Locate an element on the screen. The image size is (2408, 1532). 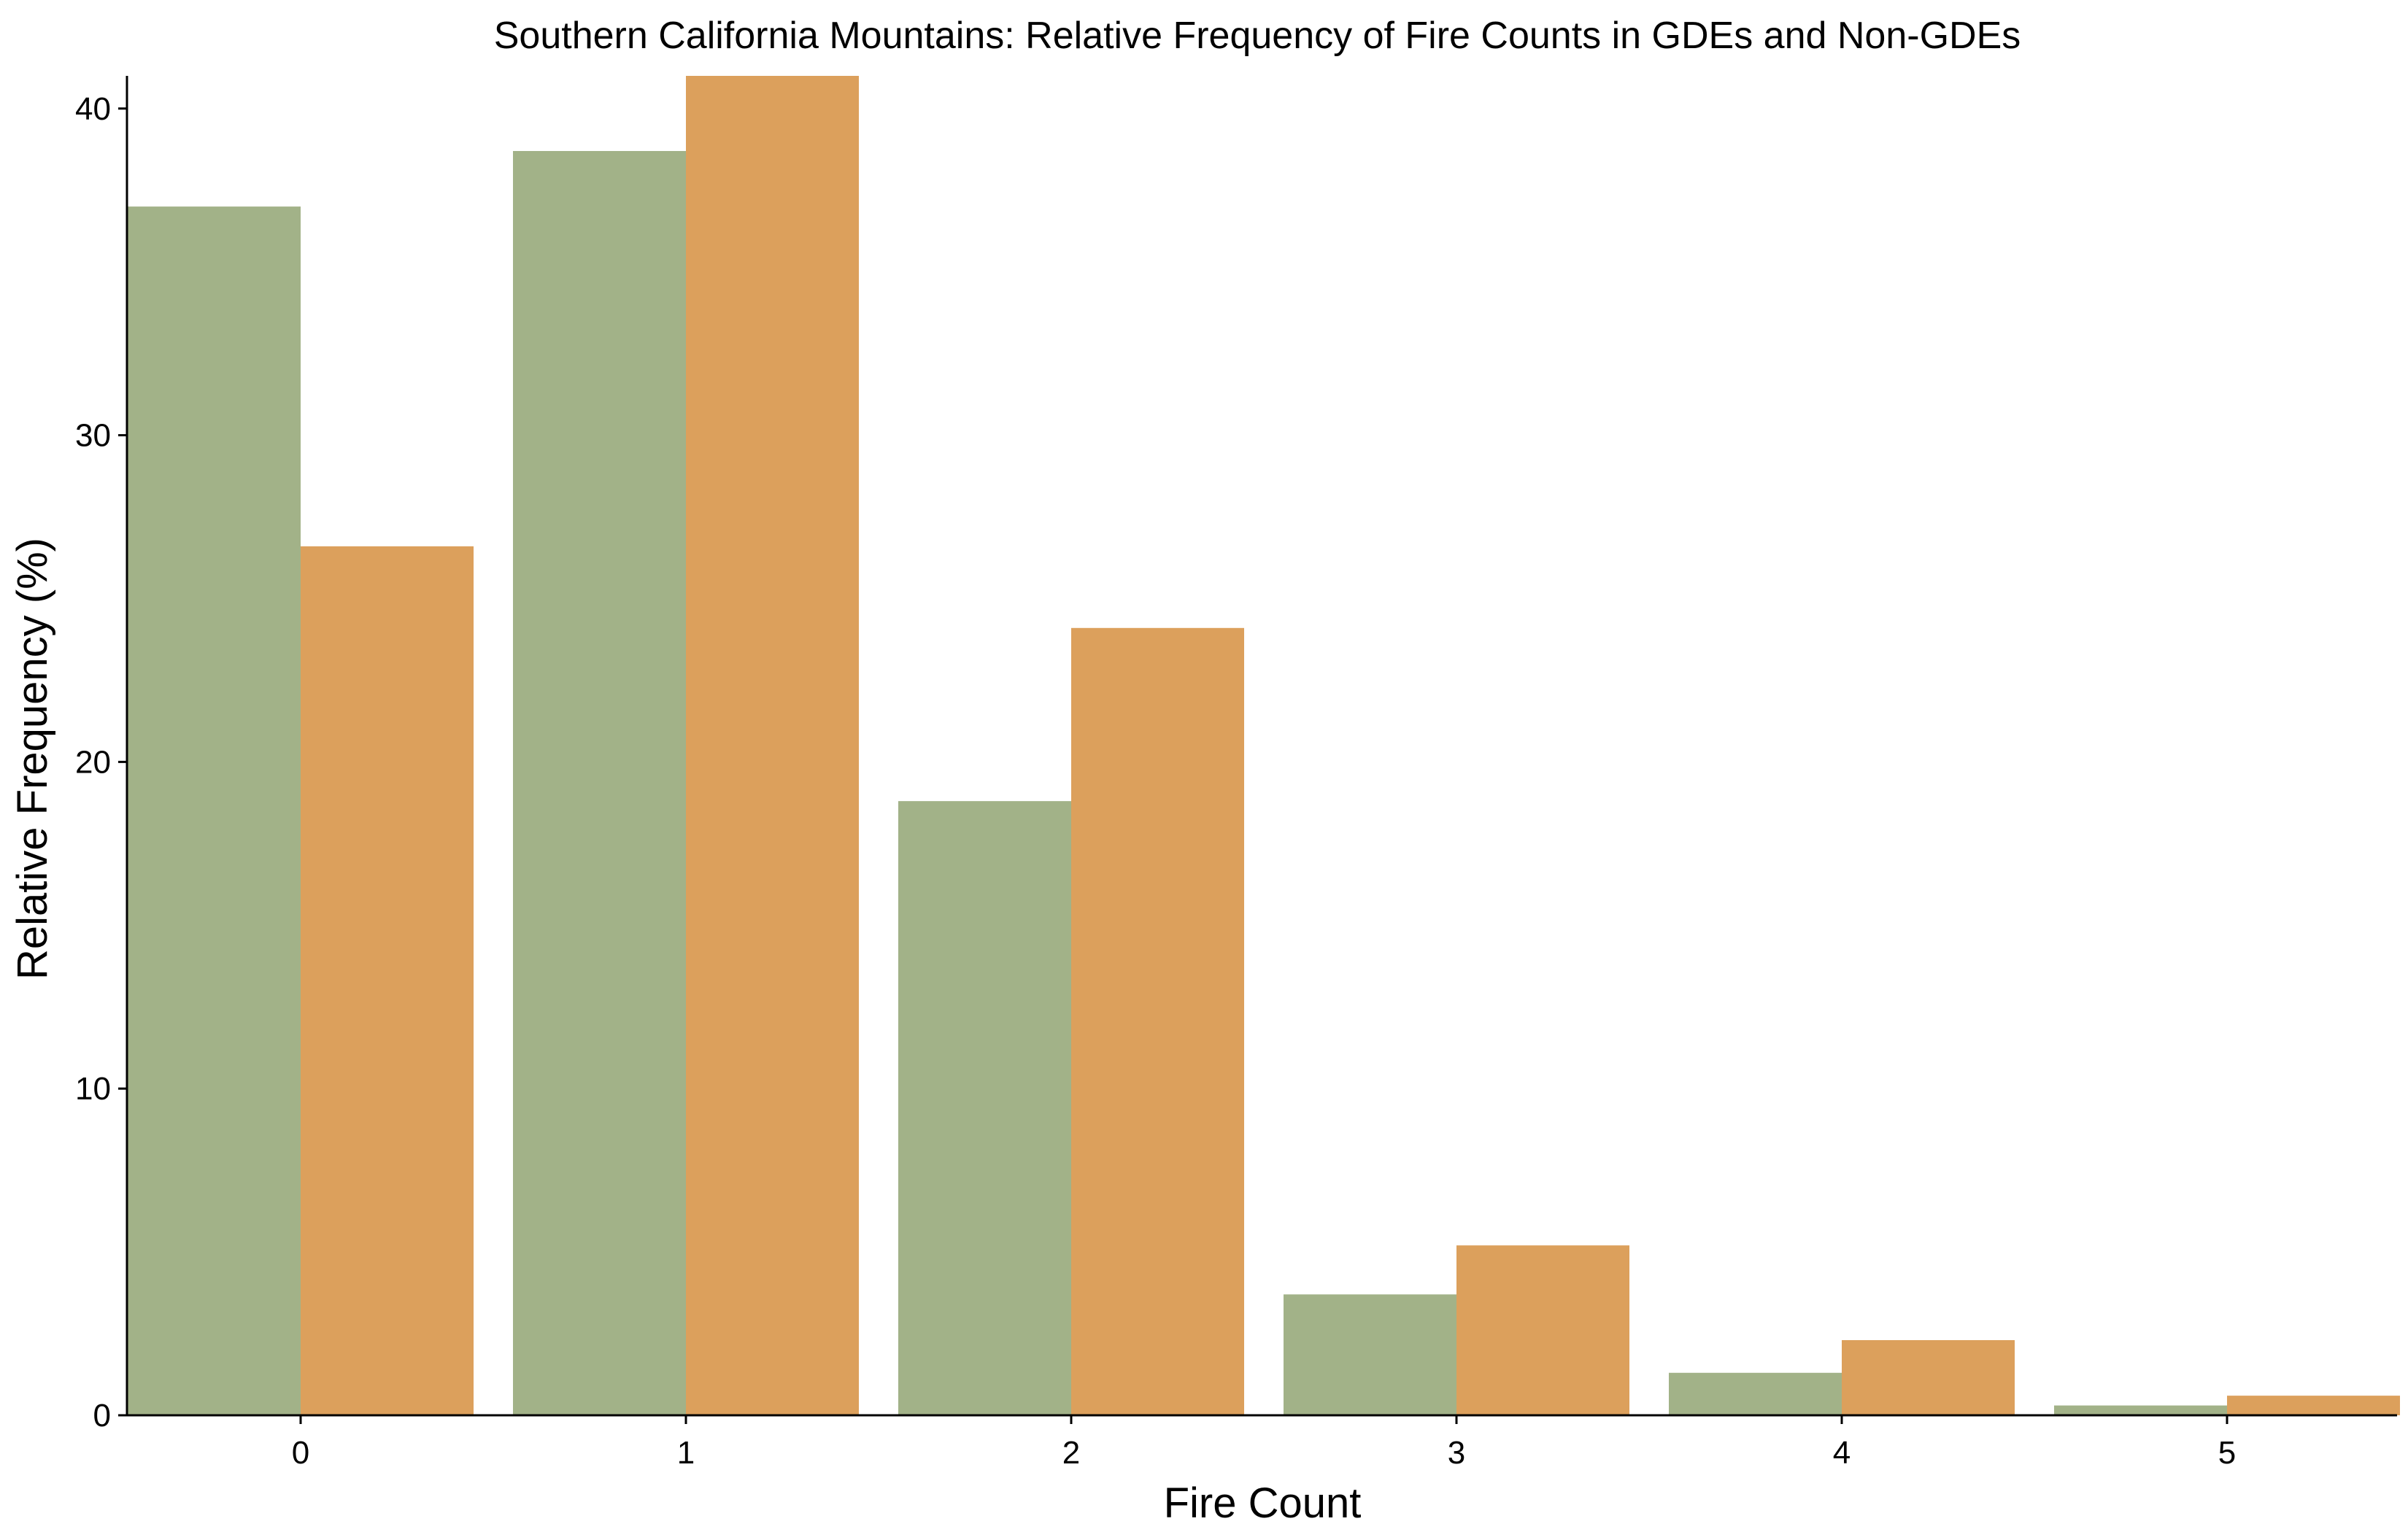
y-tick-label-40: 40 is located at coordinates (93, 109).